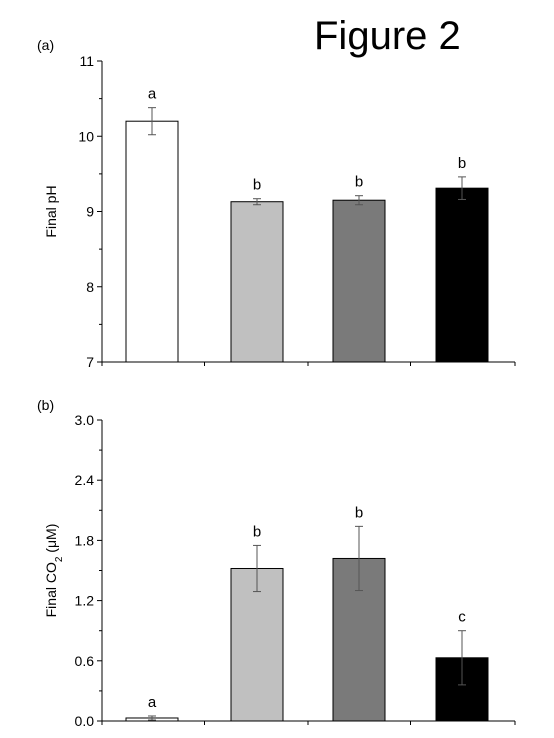  What do you see at coordinates (90, 362) in the screenshot?
I see `y-tick-label: 7` at bounding box center [90, 362].